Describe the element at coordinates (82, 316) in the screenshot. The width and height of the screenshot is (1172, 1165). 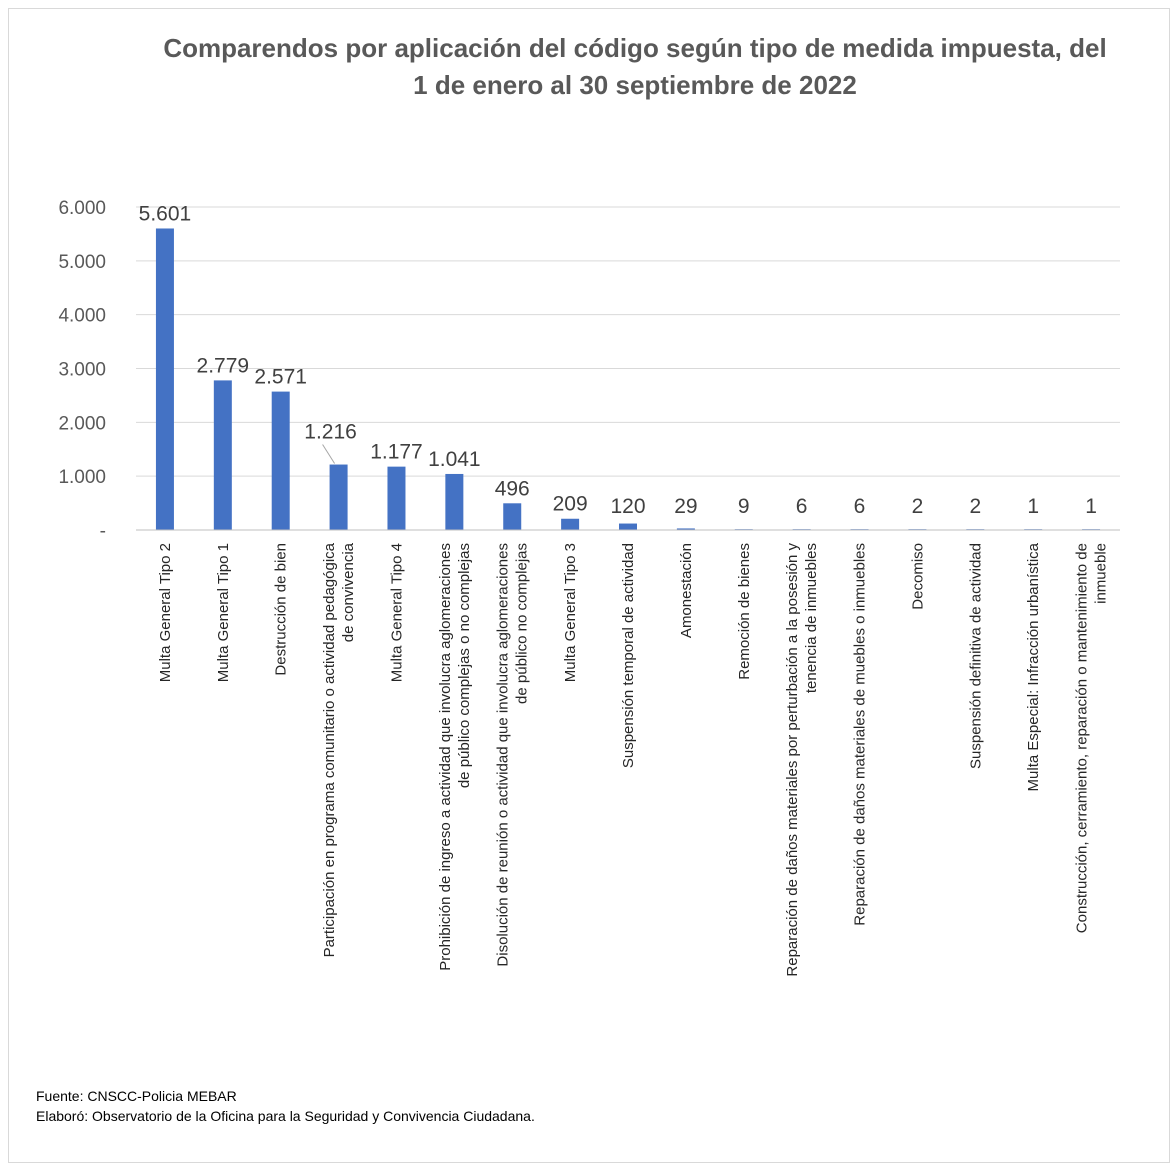
I see `y-tick-label: 4.000` at that location.